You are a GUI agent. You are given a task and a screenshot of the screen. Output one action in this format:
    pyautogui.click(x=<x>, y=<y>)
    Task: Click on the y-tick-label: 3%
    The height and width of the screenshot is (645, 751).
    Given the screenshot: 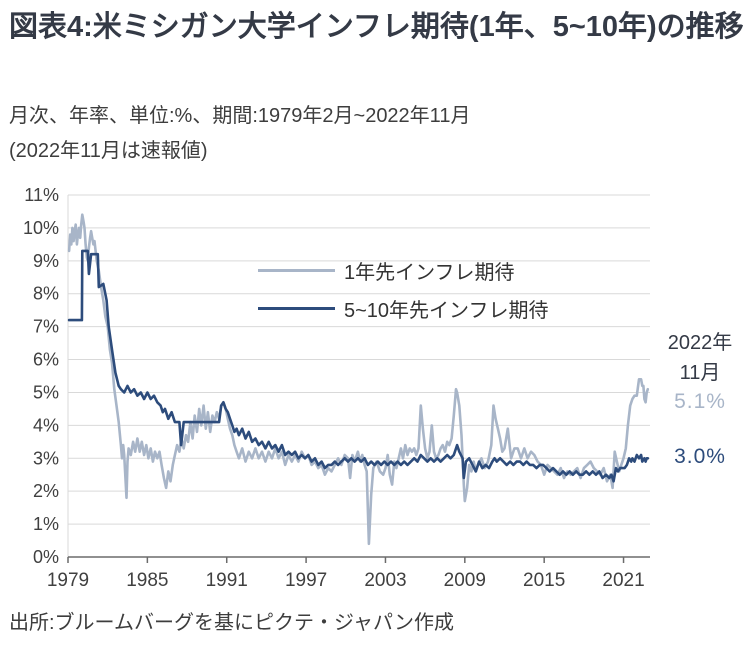 What is the action you would take?
    pyautogui.click(x=46, y=458)
    